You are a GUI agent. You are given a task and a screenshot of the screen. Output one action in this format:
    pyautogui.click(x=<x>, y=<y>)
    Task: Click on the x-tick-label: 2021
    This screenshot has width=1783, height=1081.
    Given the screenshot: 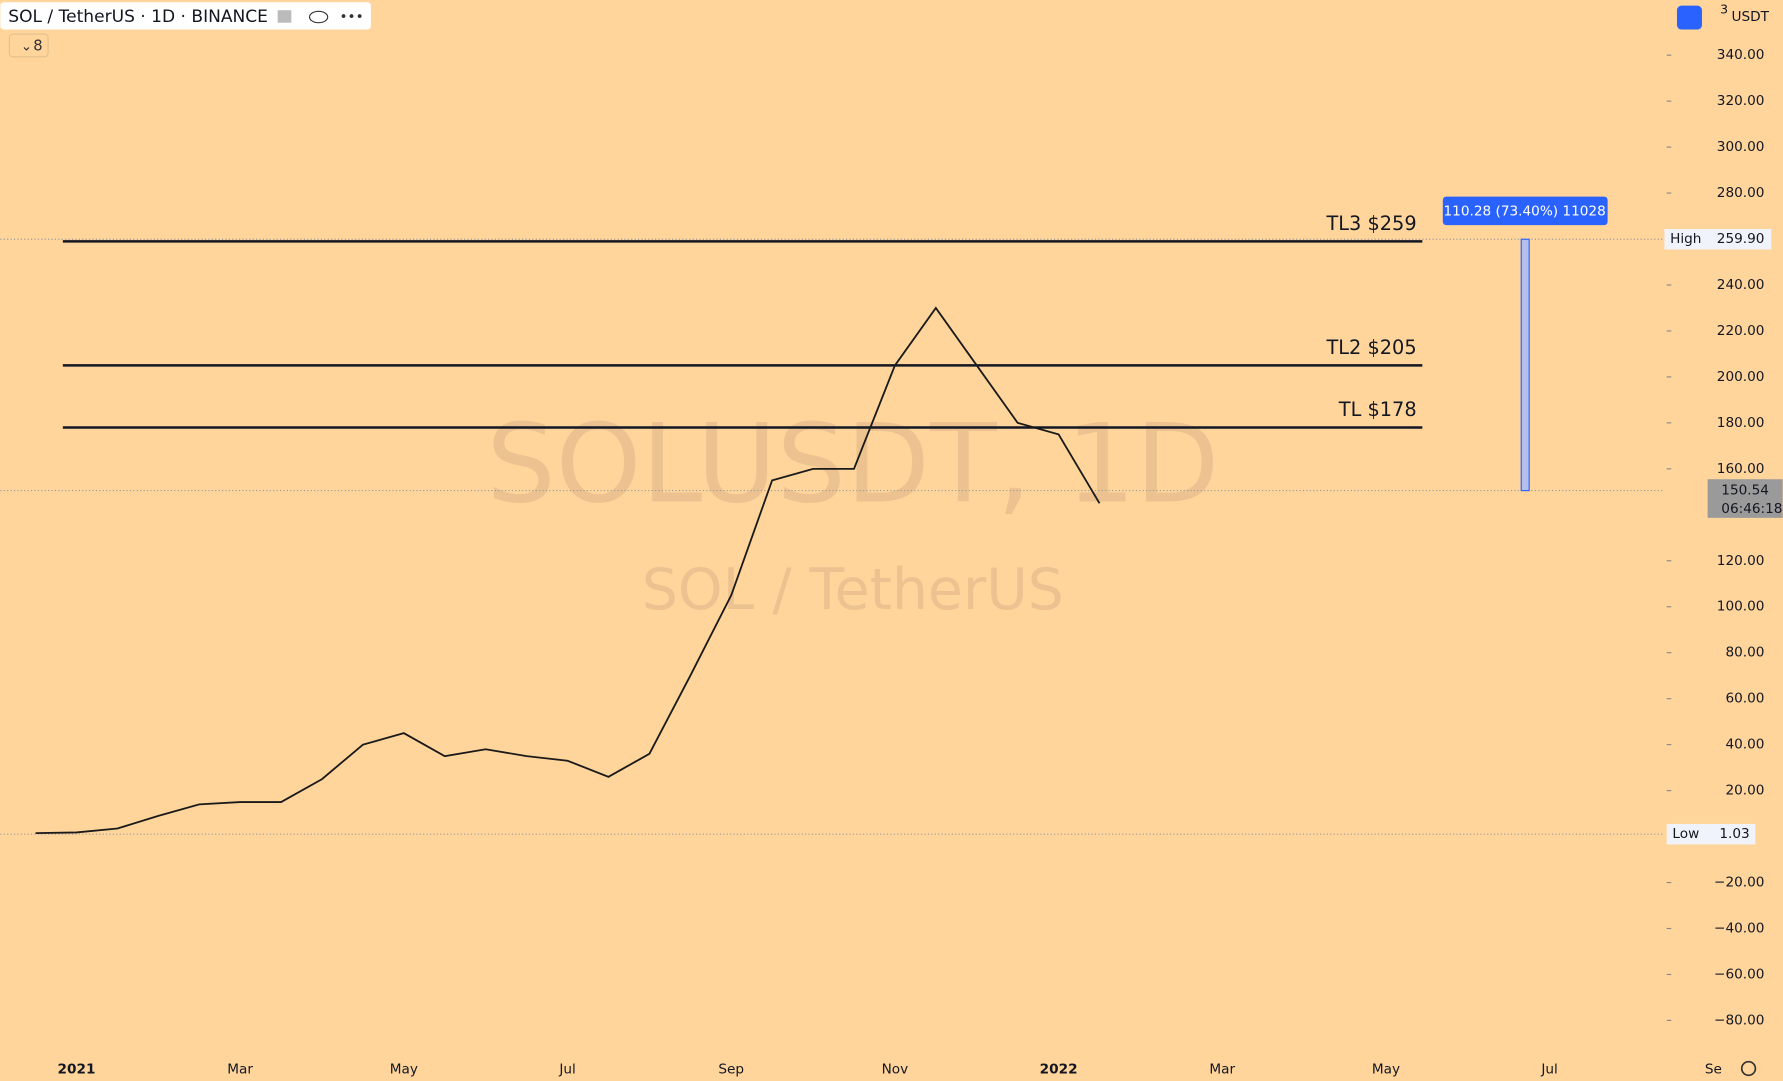 What is the action you would take?
    pyautogui.click(x=77, y=1070)
    